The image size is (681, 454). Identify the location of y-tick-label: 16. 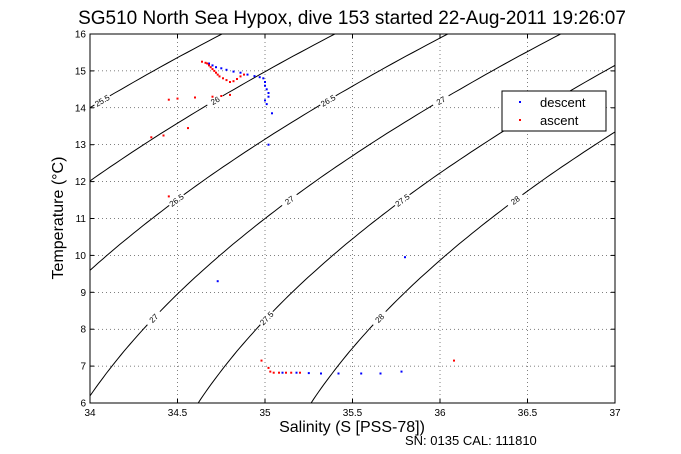
(81, 35).